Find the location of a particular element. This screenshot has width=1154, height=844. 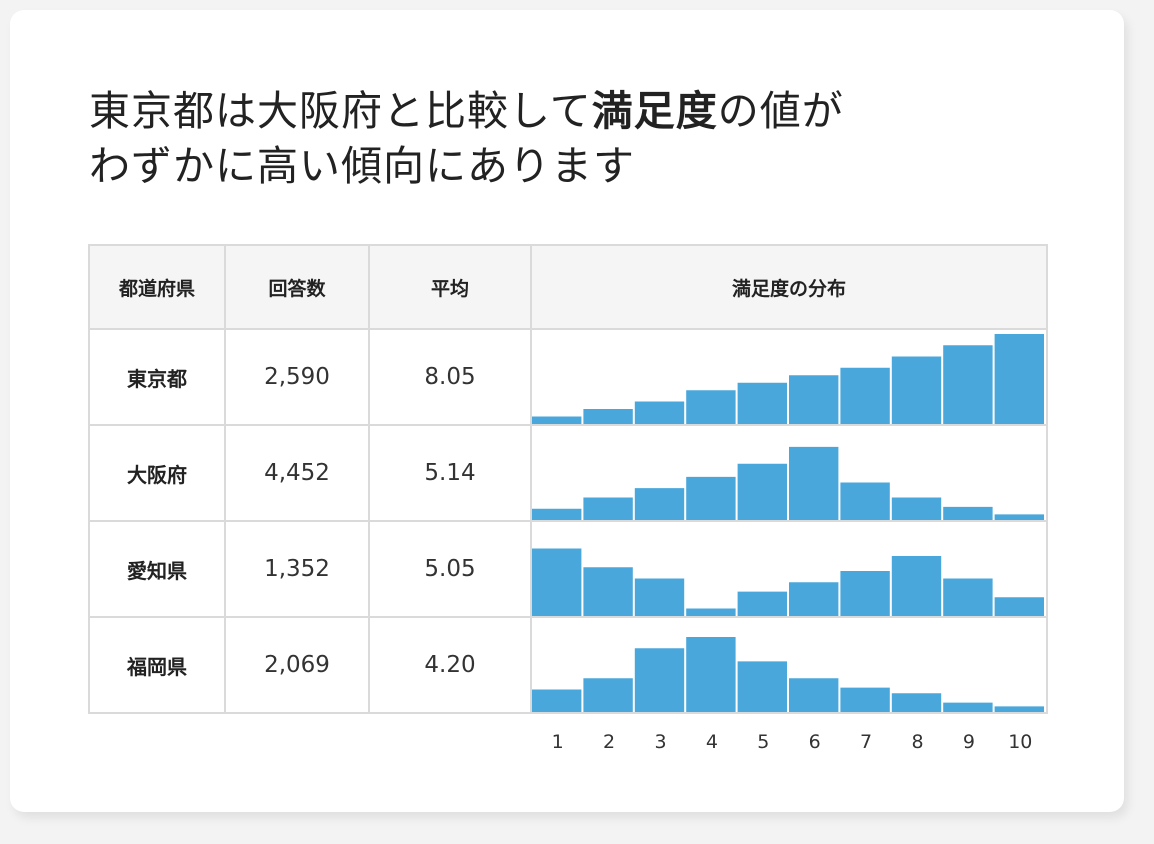

prefecture-name: 愛知県 is located at coordinates (157, 569).